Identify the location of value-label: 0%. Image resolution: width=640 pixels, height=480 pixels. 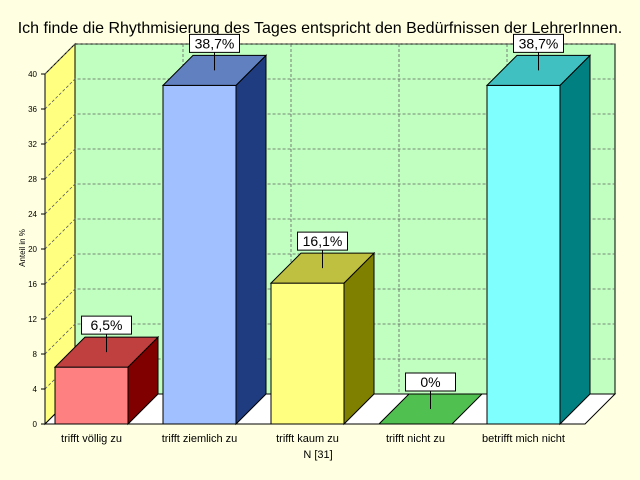
(430, 382).